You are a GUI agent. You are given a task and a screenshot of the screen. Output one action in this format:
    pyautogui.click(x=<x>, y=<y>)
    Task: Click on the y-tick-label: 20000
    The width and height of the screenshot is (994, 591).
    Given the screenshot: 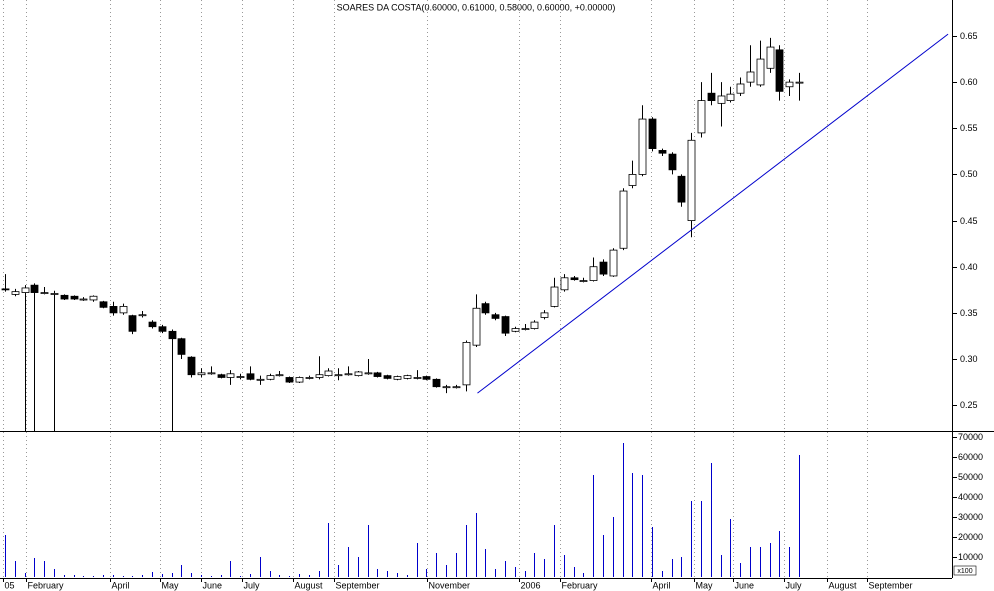 What is the action you would take?
    pyautogui.click(x=970, y=537)
    